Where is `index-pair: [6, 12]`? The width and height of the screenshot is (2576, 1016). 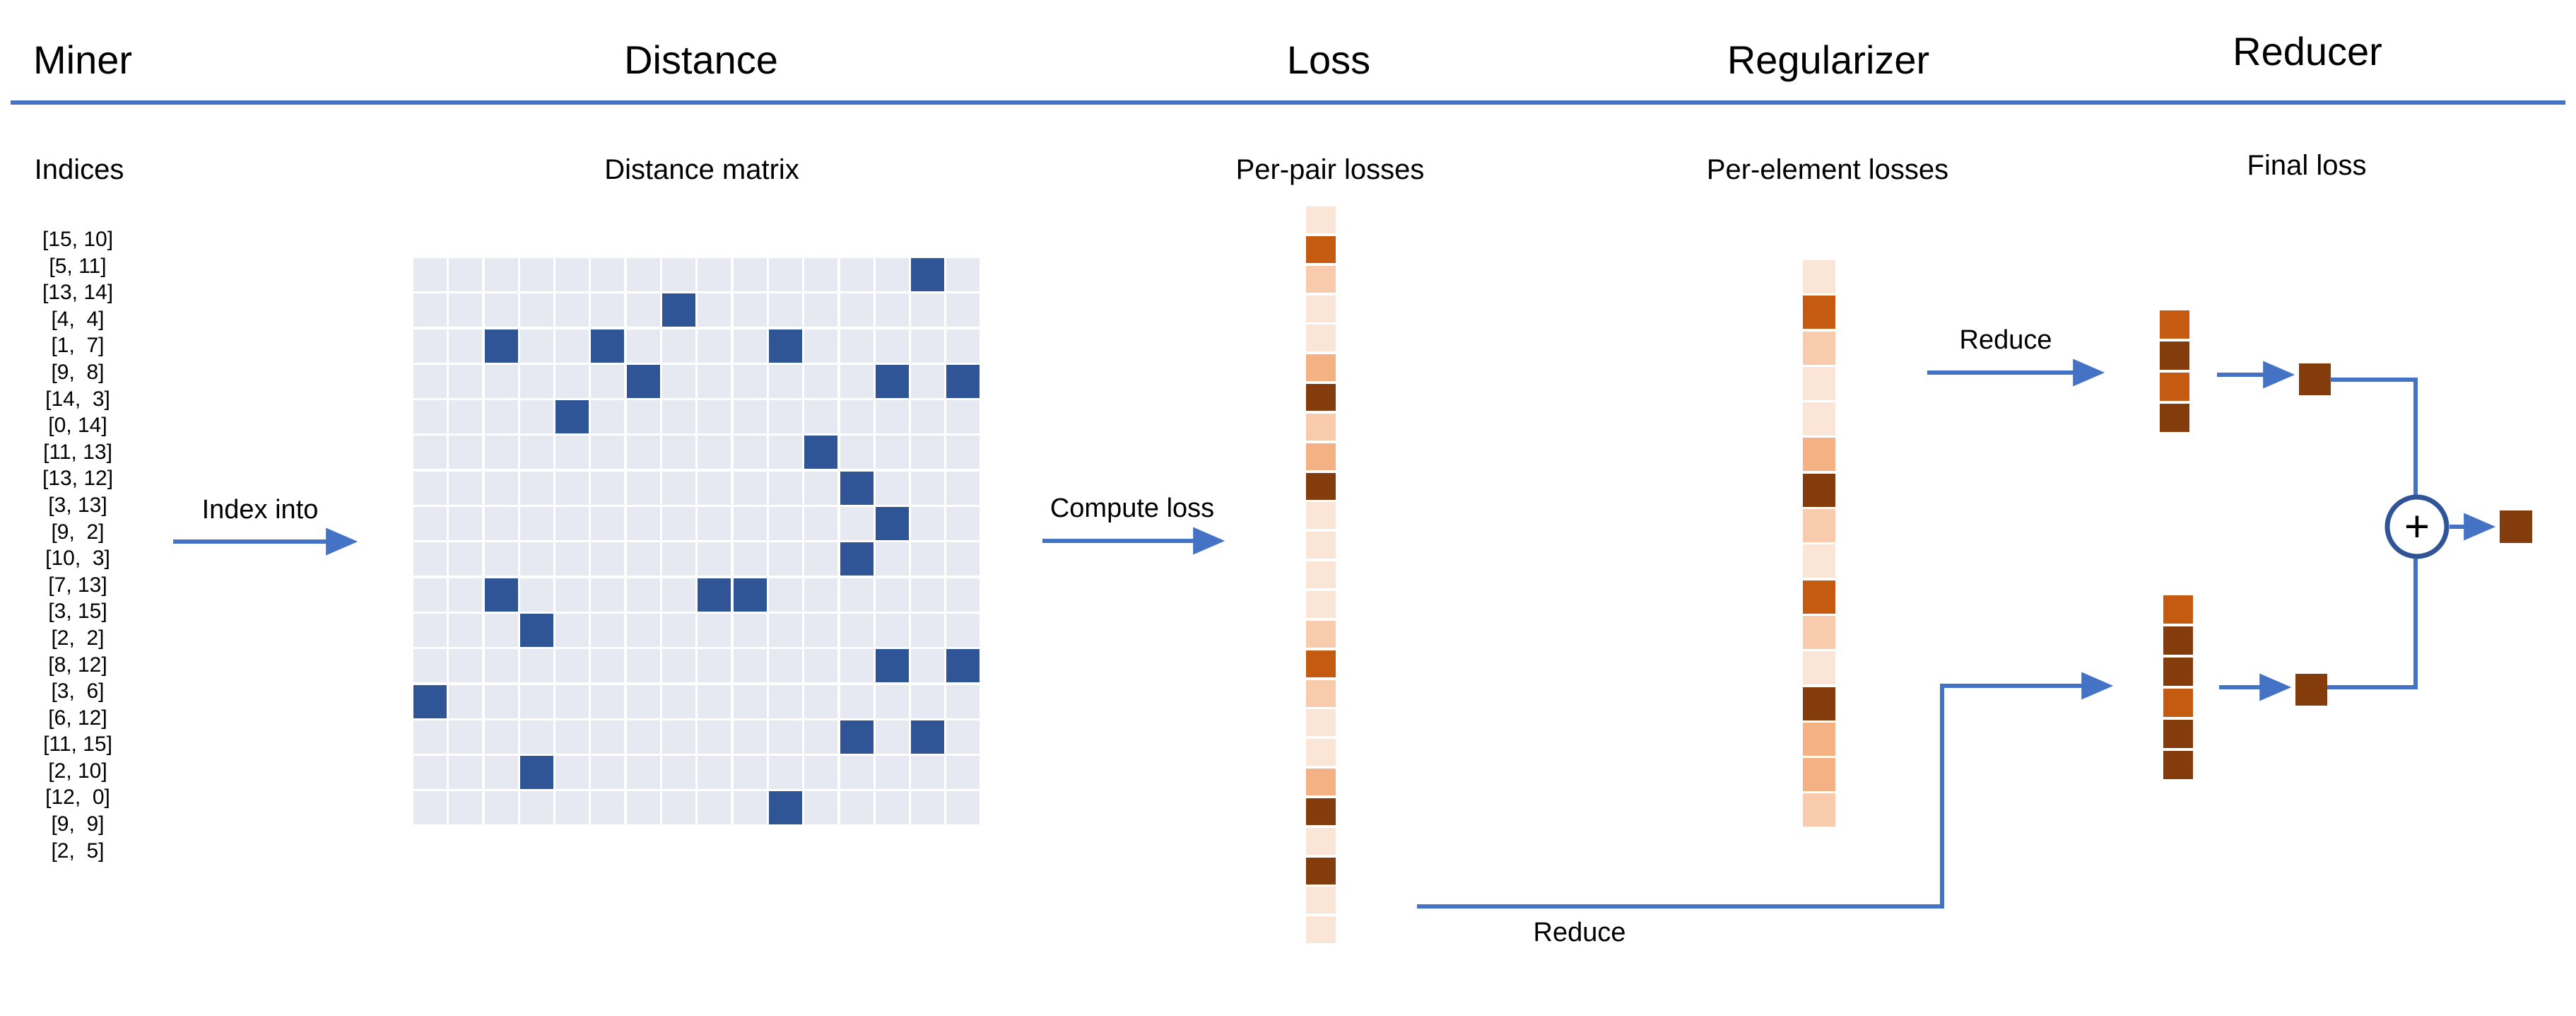 index-pair: [6, 12] is located at coordinates (77, 718).